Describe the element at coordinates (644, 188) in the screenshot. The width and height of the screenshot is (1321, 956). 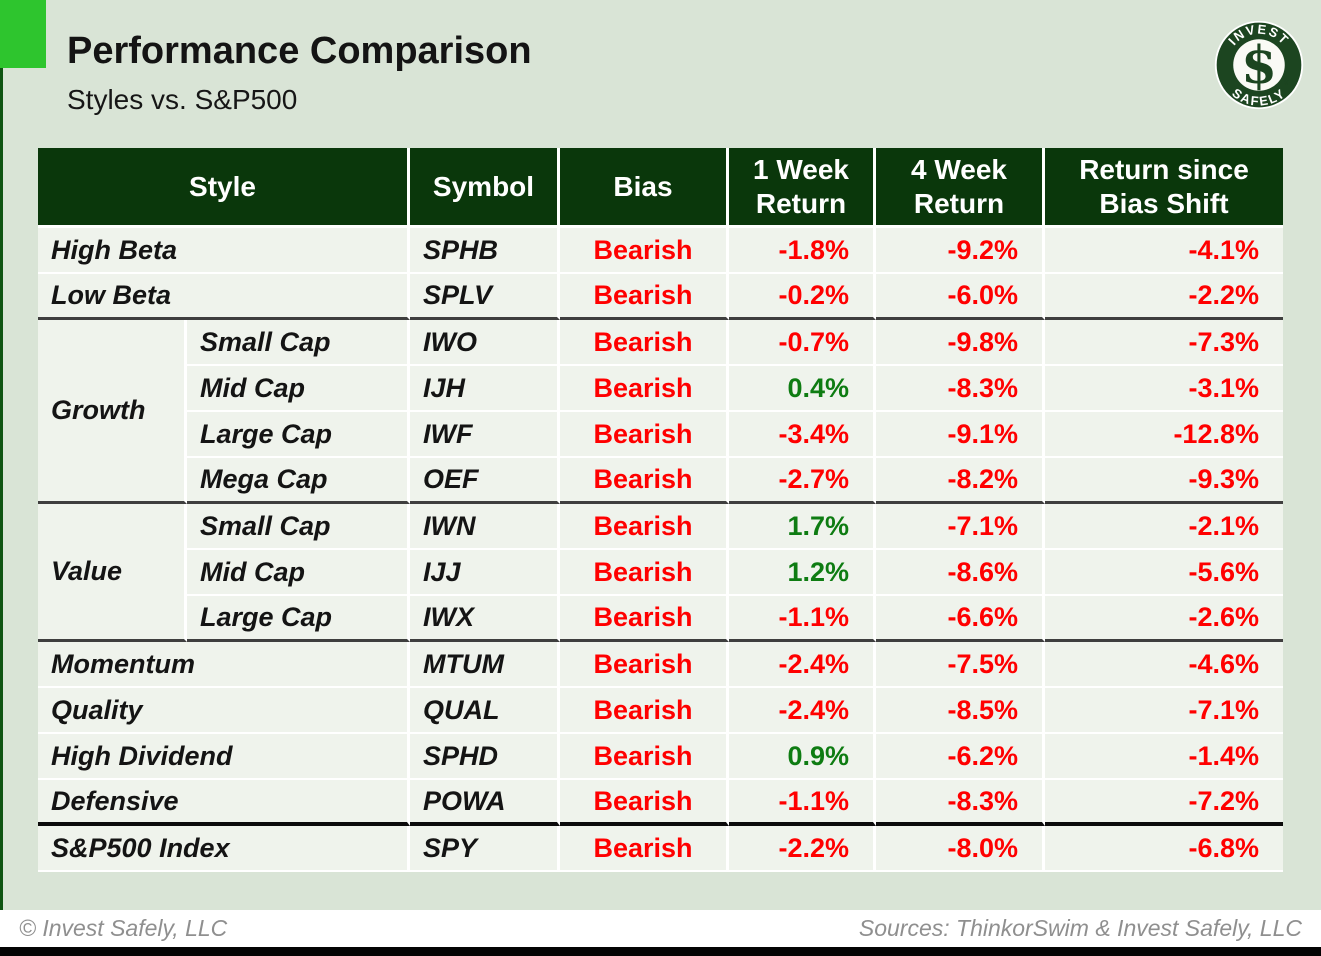
I see `column-header: Bias` at that location.